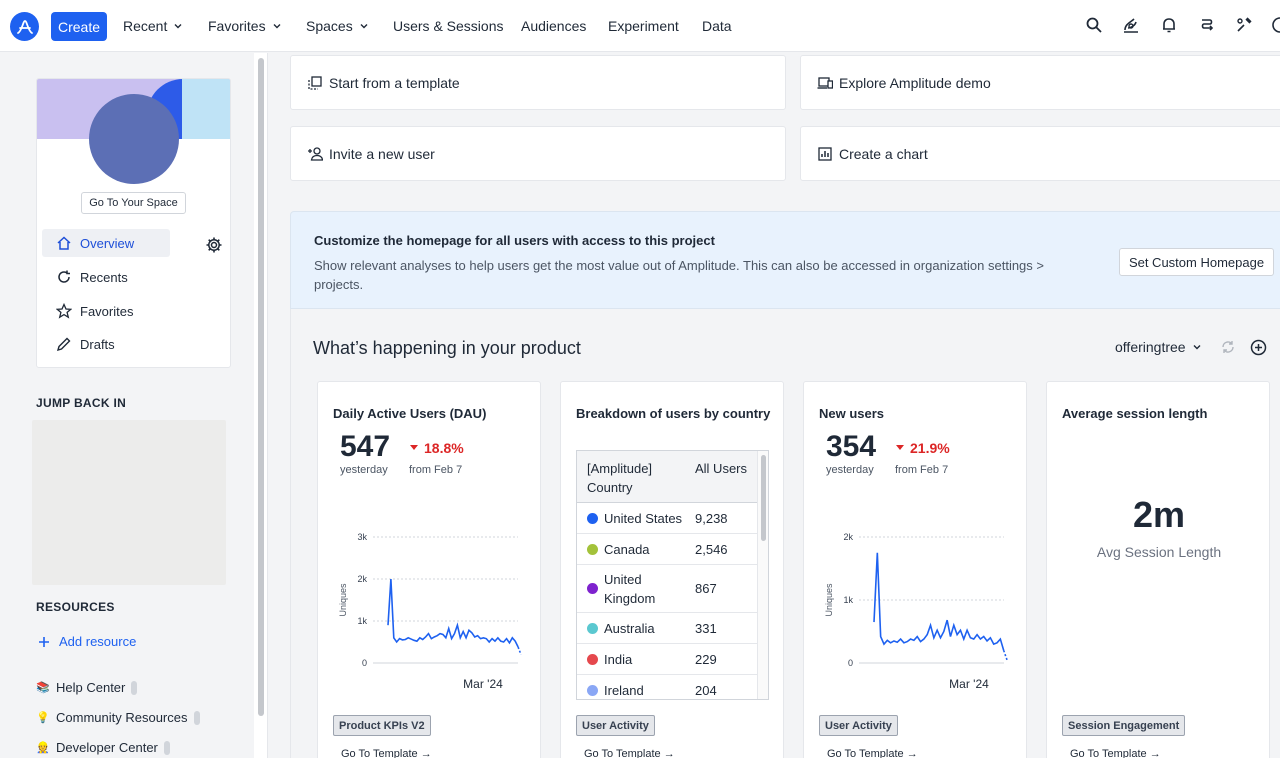 The image size is (1280, 758). What do you see at coordinates (762, 575) in the screenshot?
I see `table-scrollbar` at bounding box center [762, 575].